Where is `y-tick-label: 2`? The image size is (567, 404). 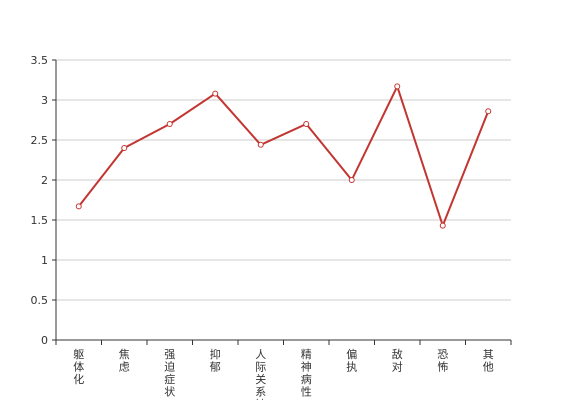
y-tick-label: 2 is located at coordinates (44, 180).